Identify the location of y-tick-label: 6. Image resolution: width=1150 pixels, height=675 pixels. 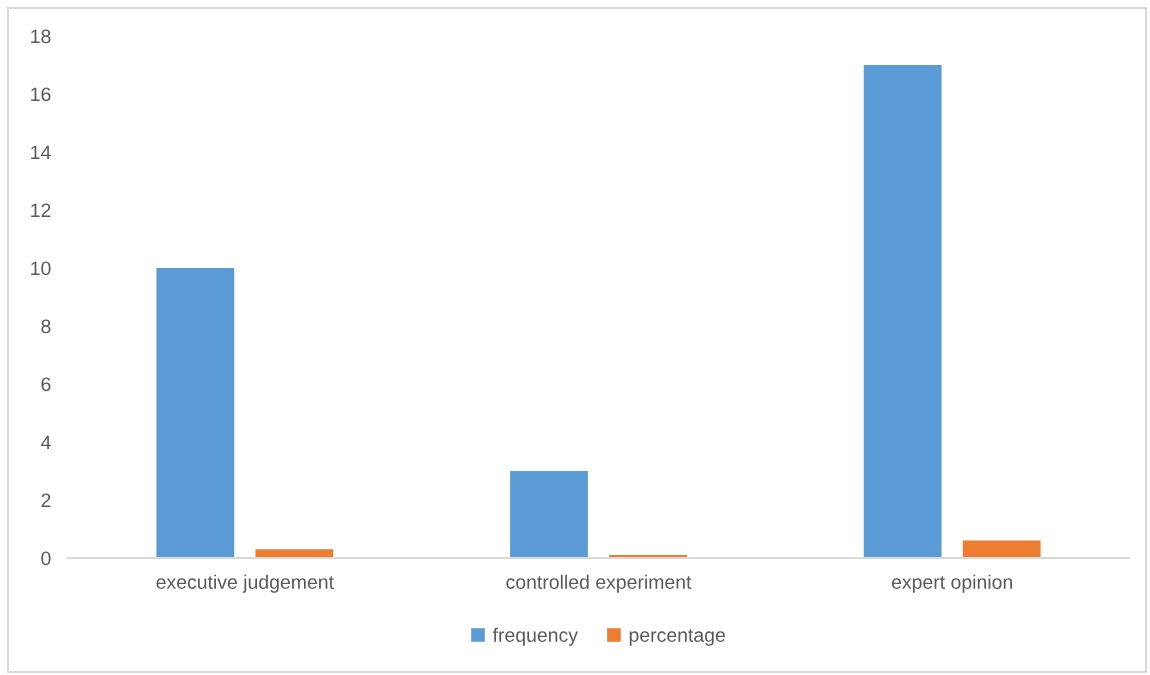
(46, 384).